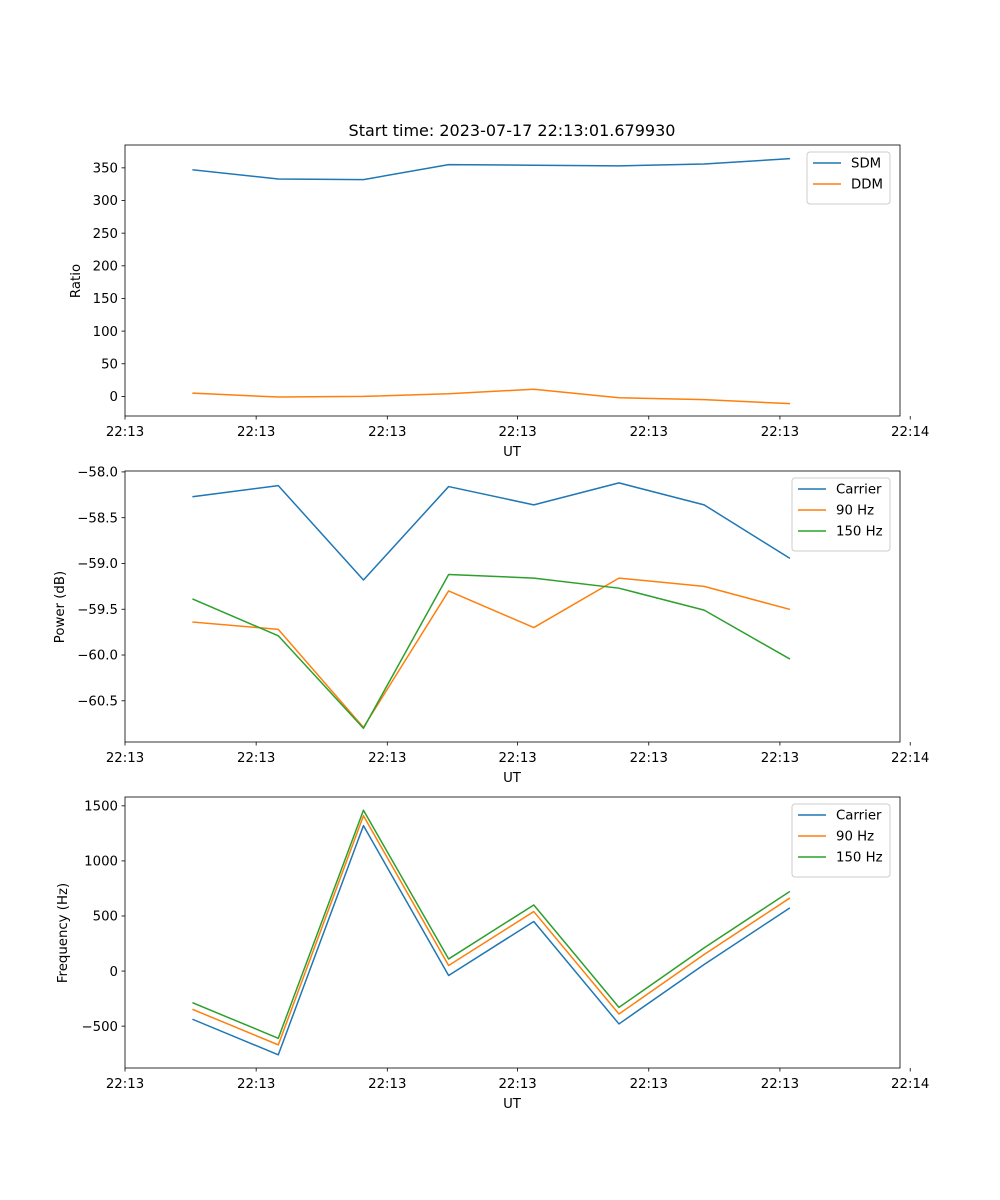 Image resolution: width=1000 pixels, height=1200 pixels. I want to click on frequency-legend-label: 90 Hz, so click(855, 837).